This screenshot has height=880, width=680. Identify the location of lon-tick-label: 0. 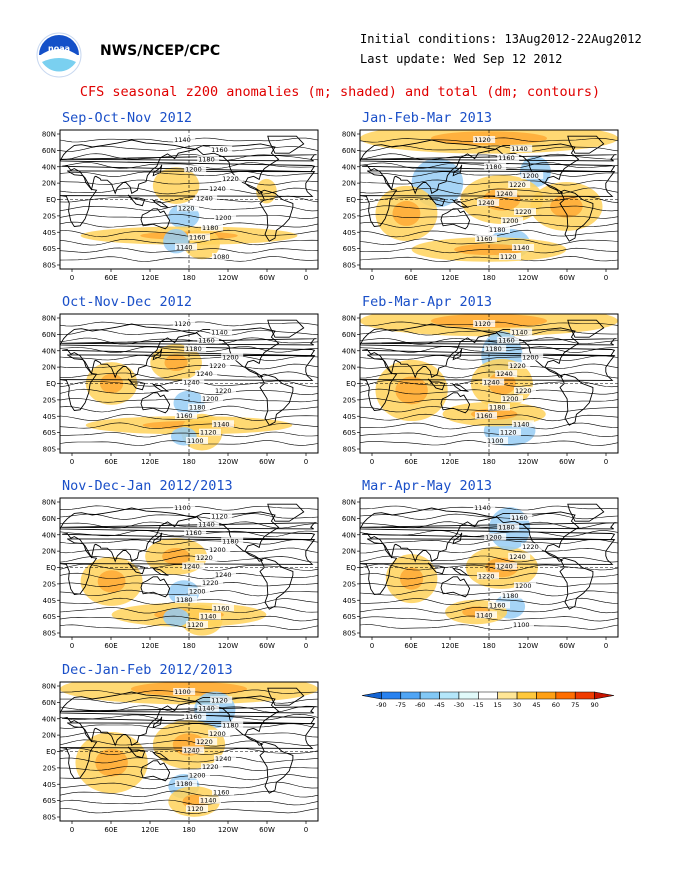
(306, 830).